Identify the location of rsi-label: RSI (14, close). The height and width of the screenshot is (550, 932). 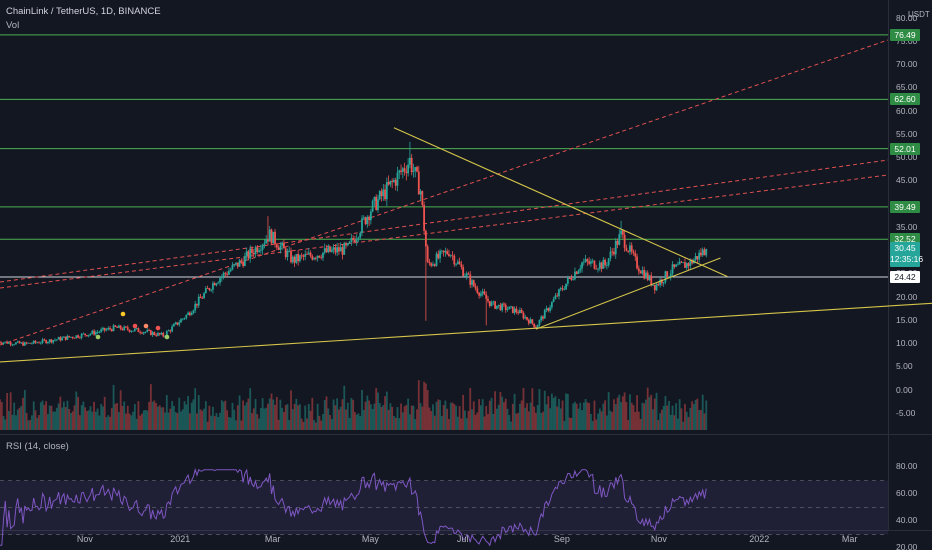
(37, 446).